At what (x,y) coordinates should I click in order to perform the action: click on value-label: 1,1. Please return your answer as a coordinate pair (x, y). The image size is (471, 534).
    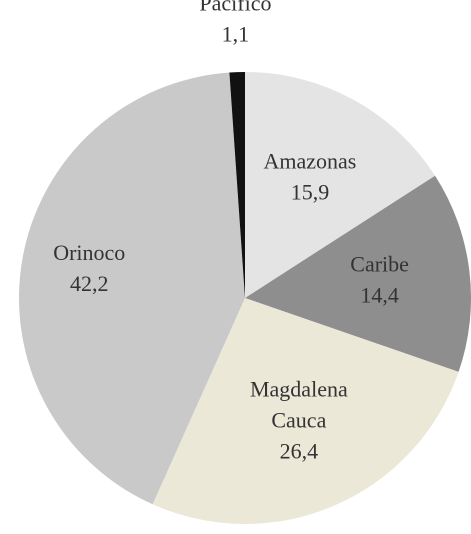
    Looking at the image, I should click on (236, 34).